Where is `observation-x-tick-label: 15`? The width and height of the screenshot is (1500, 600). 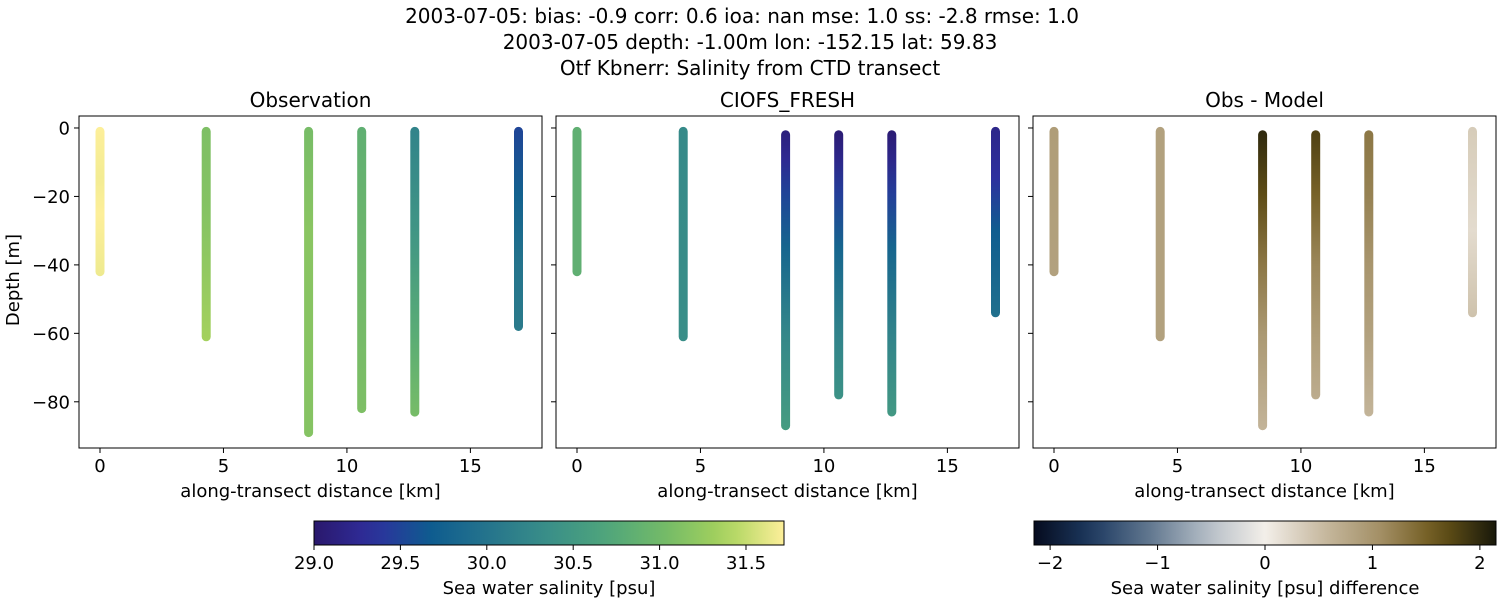 observation-x-tick-label: 15 is located at coordinates (470, 466).